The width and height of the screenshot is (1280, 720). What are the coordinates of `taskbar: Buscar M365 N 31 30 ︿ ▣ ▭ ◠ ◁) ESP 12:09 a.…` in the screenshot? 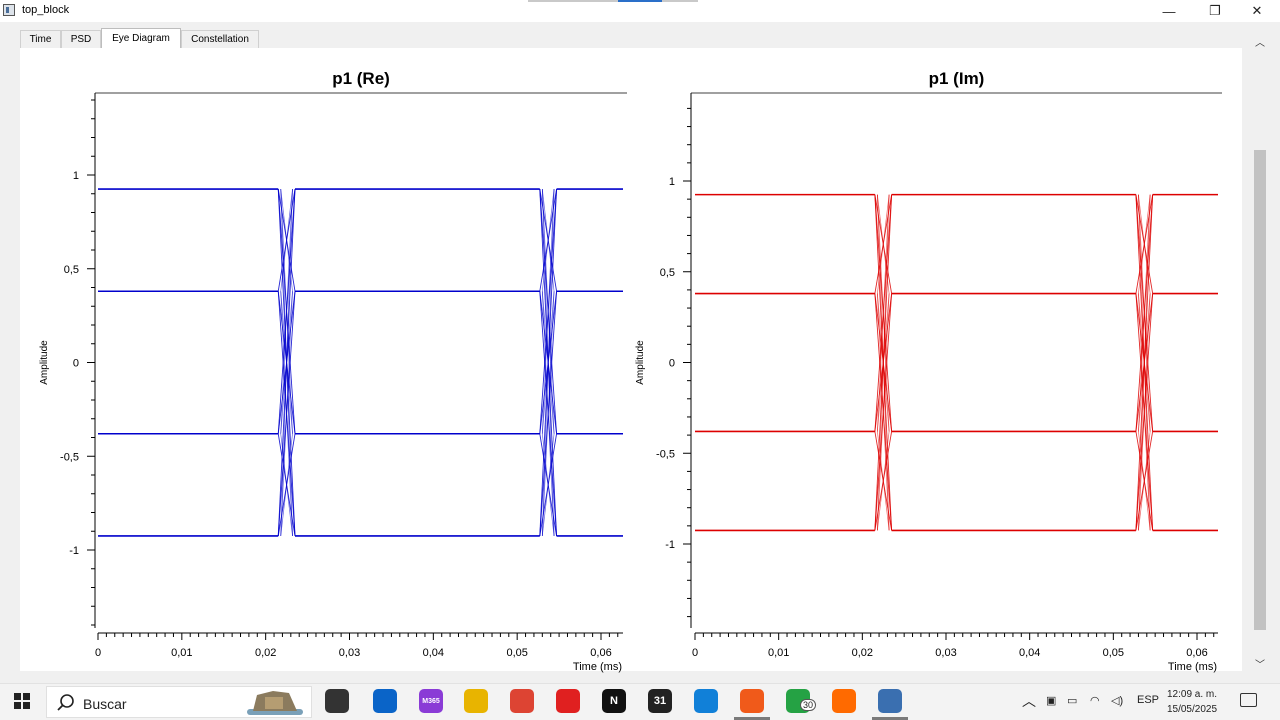 It's located at (640, 701).